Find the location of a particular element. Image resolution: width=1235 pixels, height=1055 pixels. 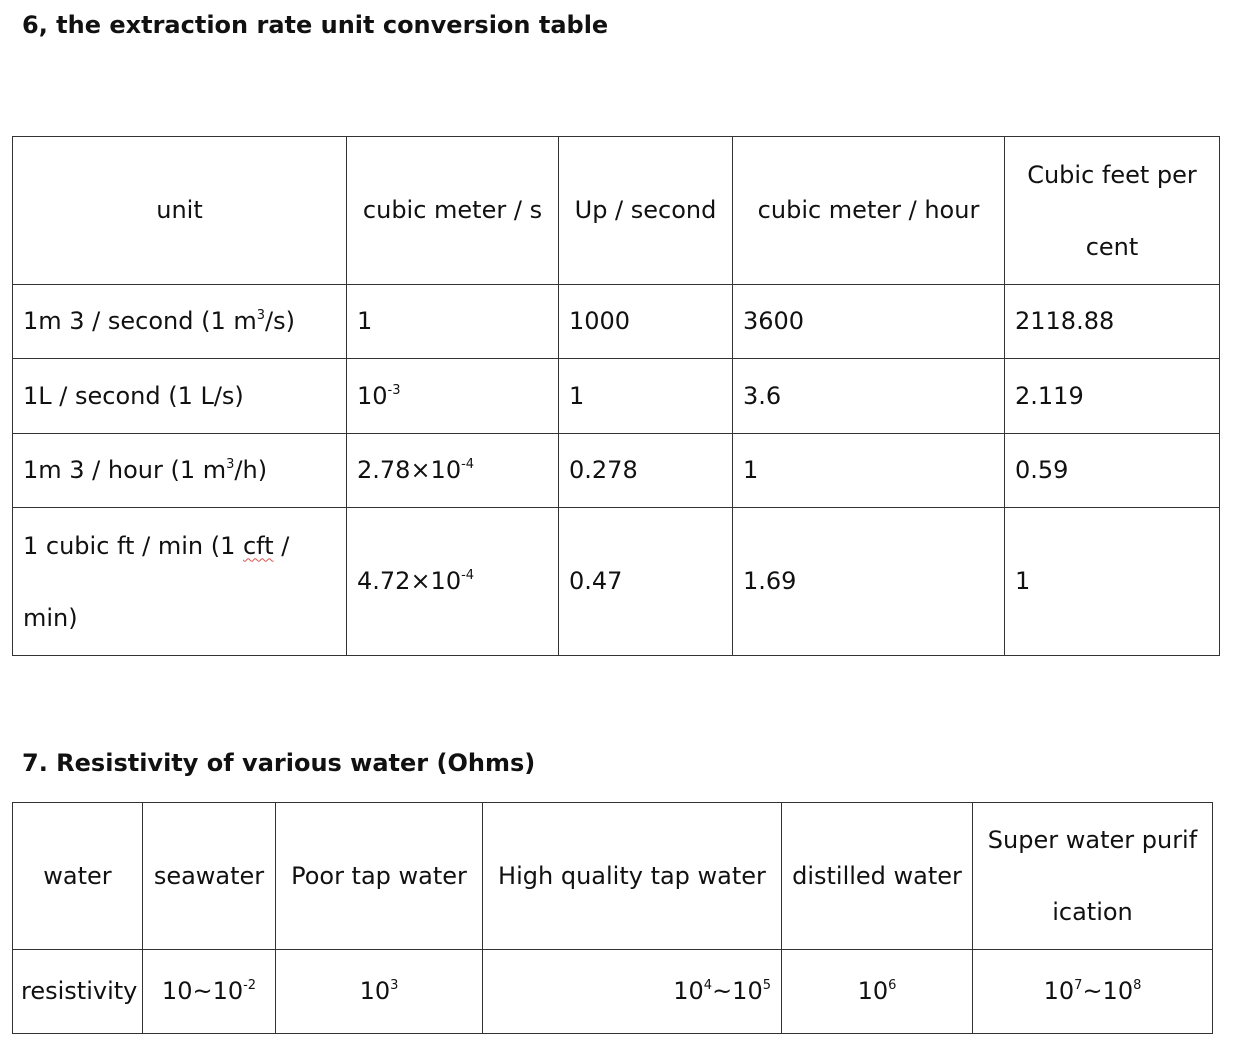

header-water: water is located at coordinates (77, 876).